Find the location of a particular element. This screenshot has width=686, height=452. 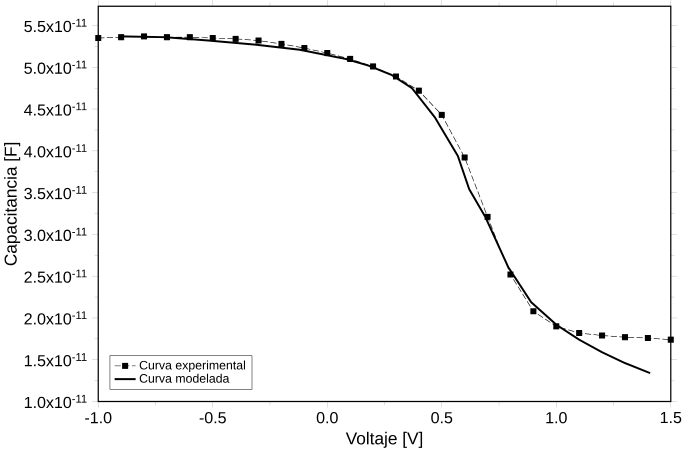

y-axis-title: Capacitancia [F] is located at coordinates (12, 204).